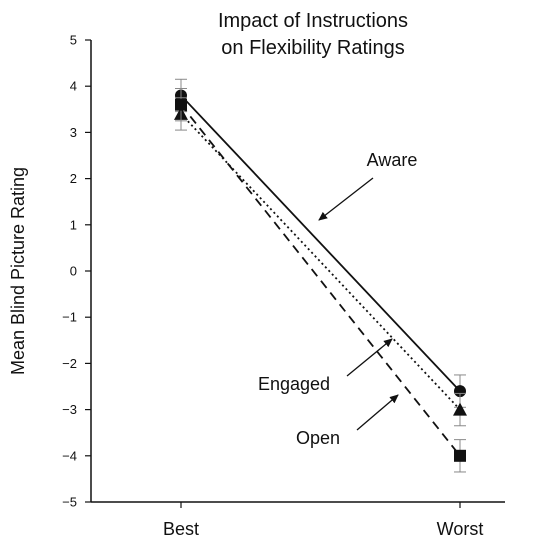  I want to click on y-axis-label: Mean Blind Picture Rating, so click(18, 271).